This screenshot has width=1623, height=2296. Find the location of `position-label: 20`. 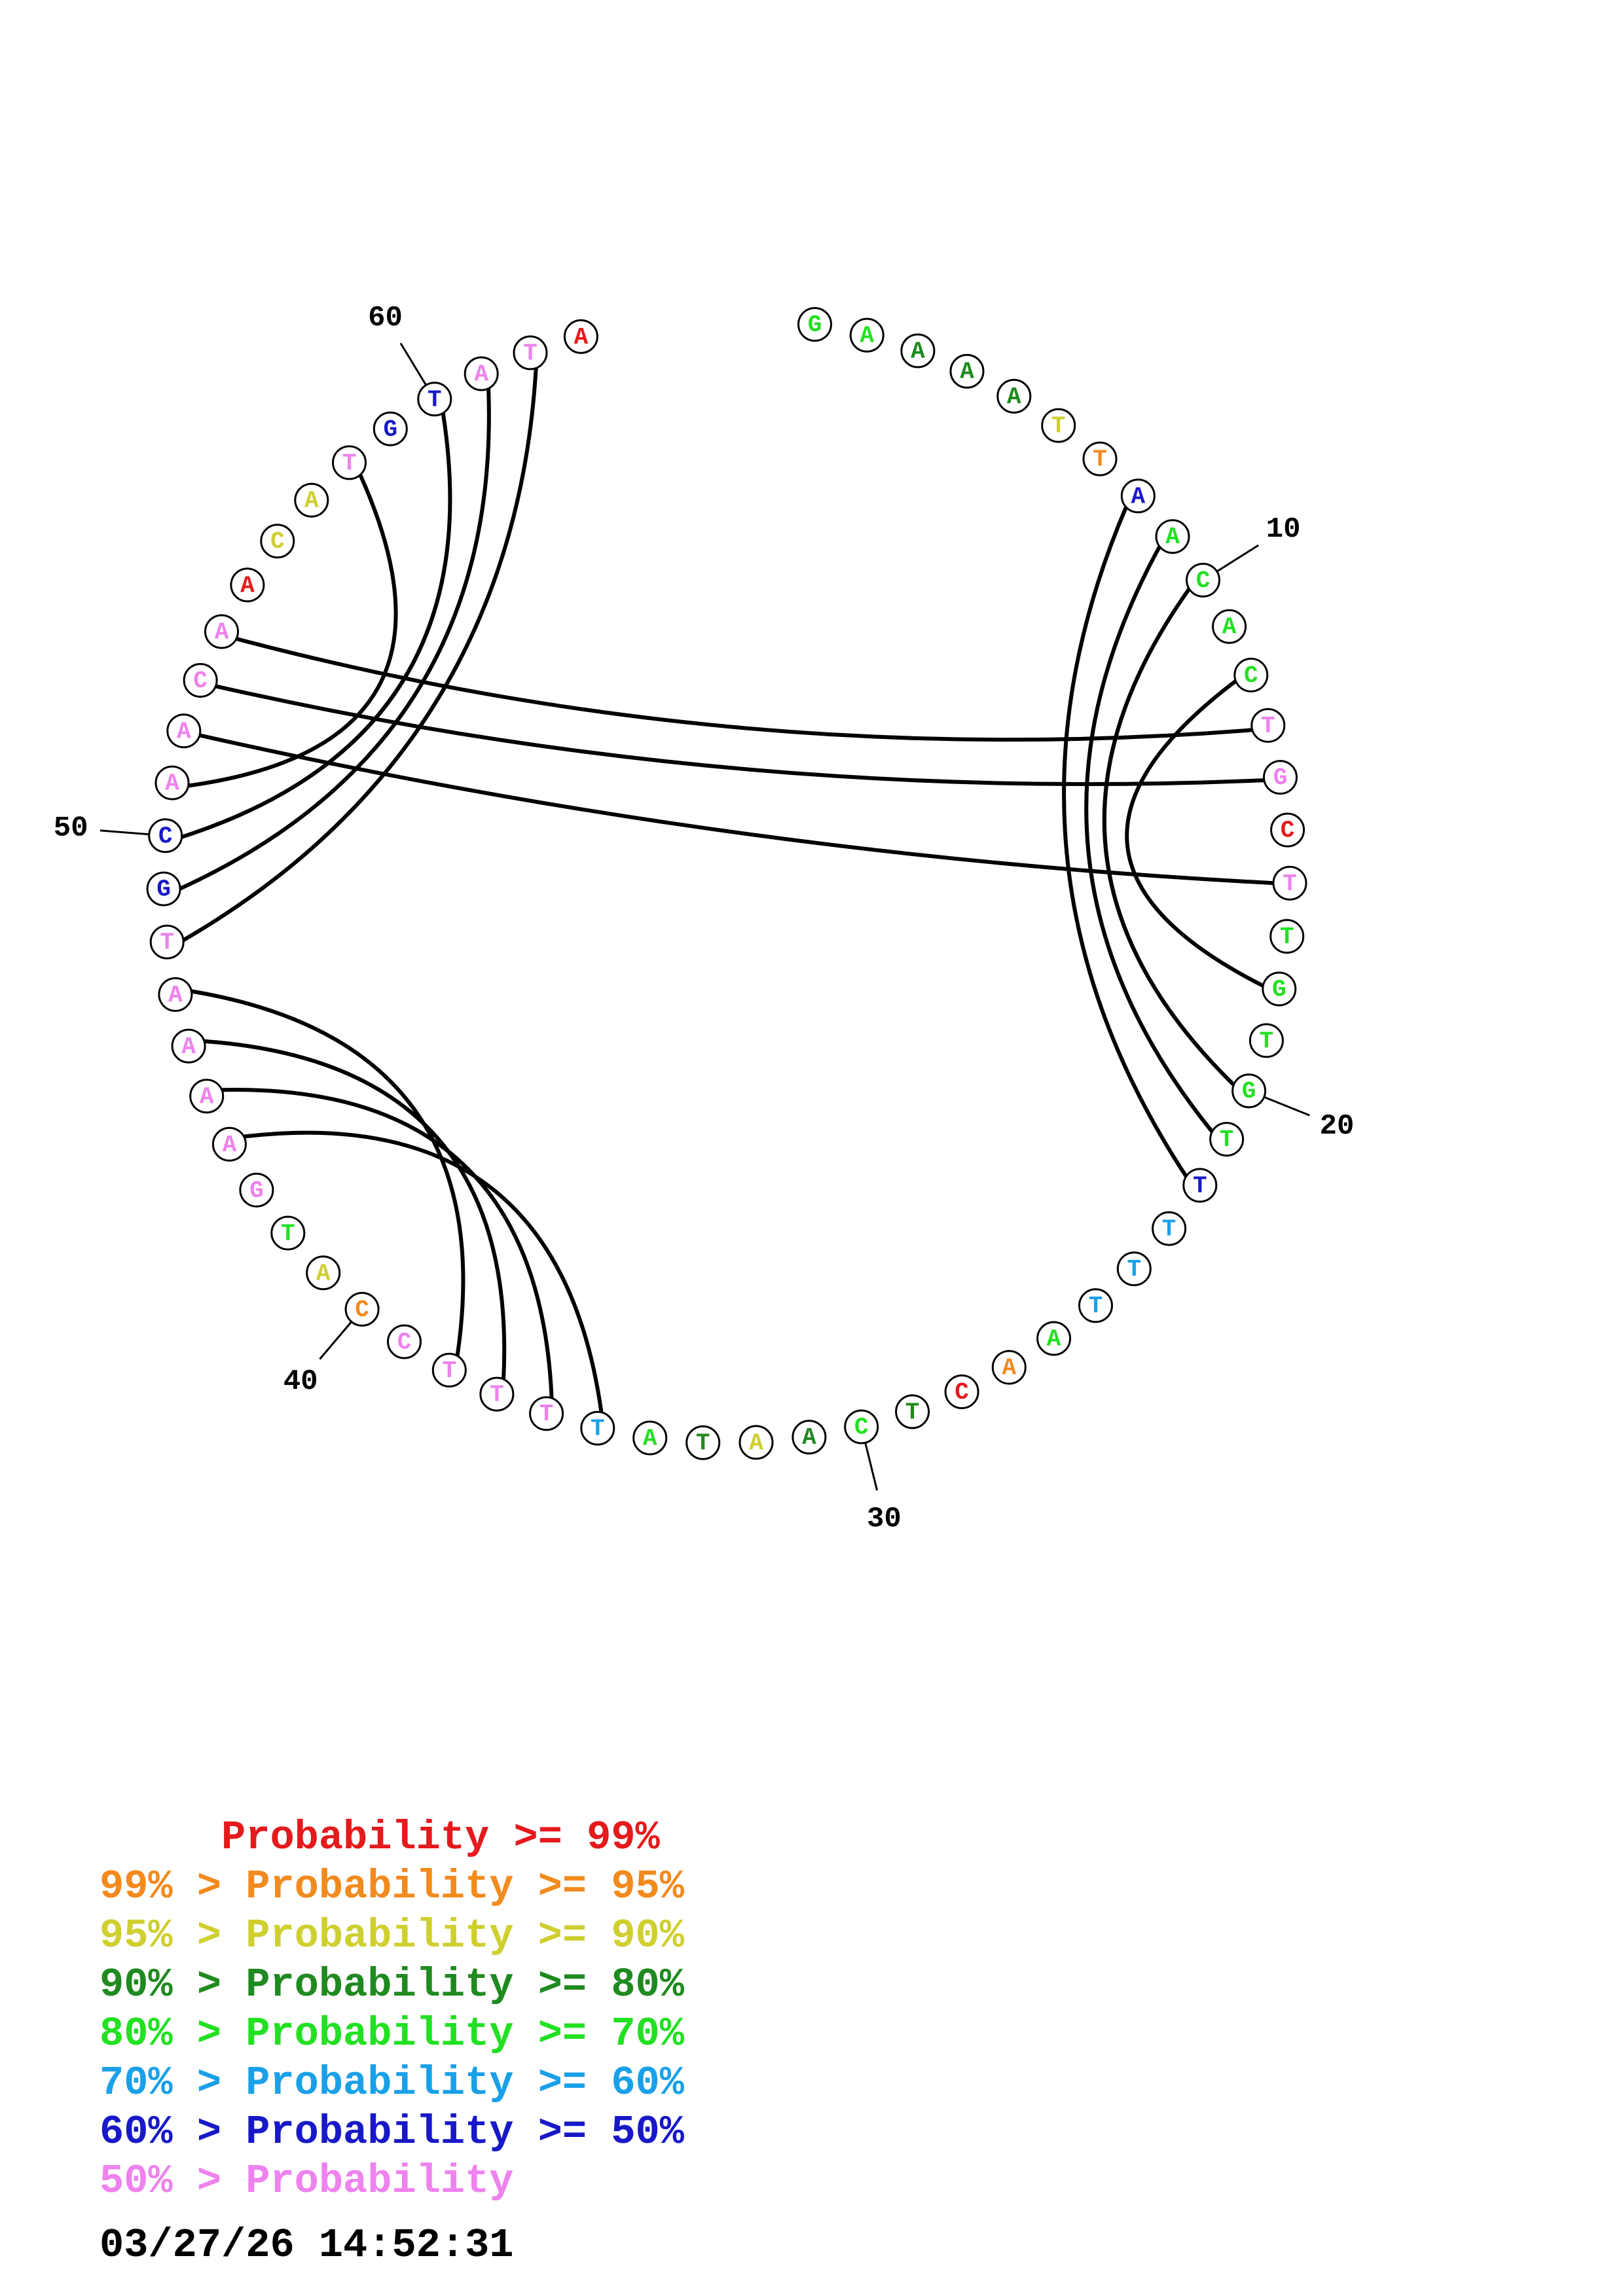

position-label: 20 is located at coordinates (1337, 1126).